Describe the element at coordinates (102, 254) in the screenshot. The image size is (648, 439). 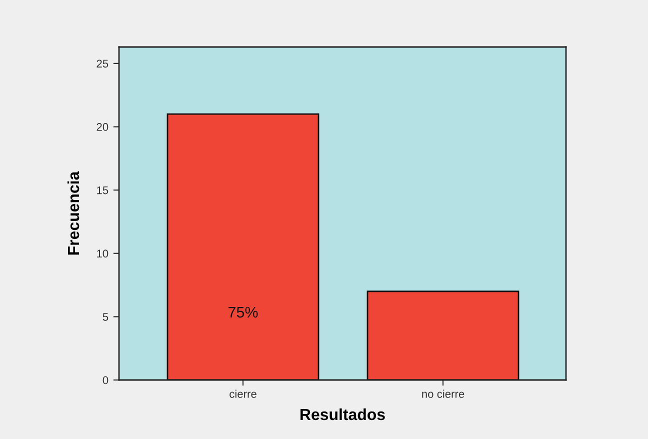
I see `y-tick-label: 10` at that location.